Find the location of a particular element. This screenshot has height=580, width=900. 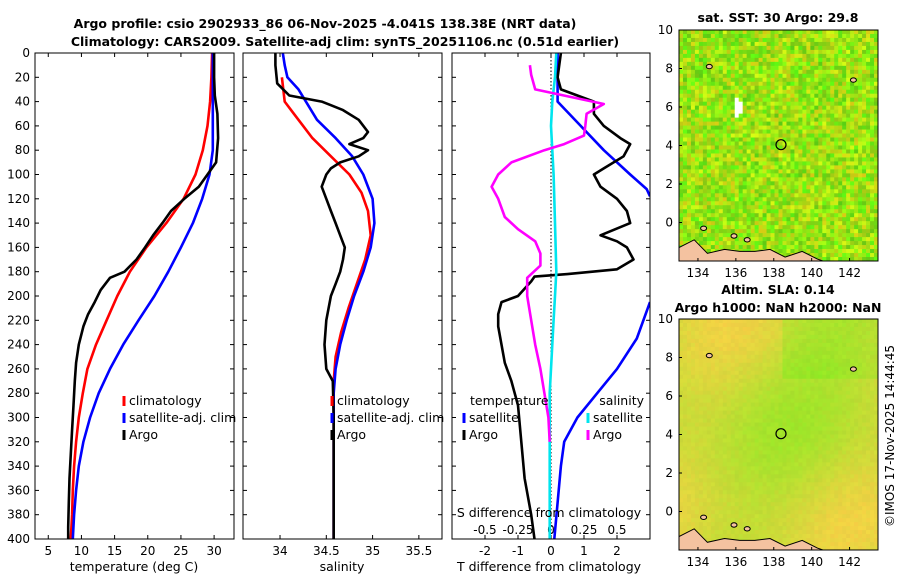

salinity-legend-label: climatology is located at coordinates (373, 400).